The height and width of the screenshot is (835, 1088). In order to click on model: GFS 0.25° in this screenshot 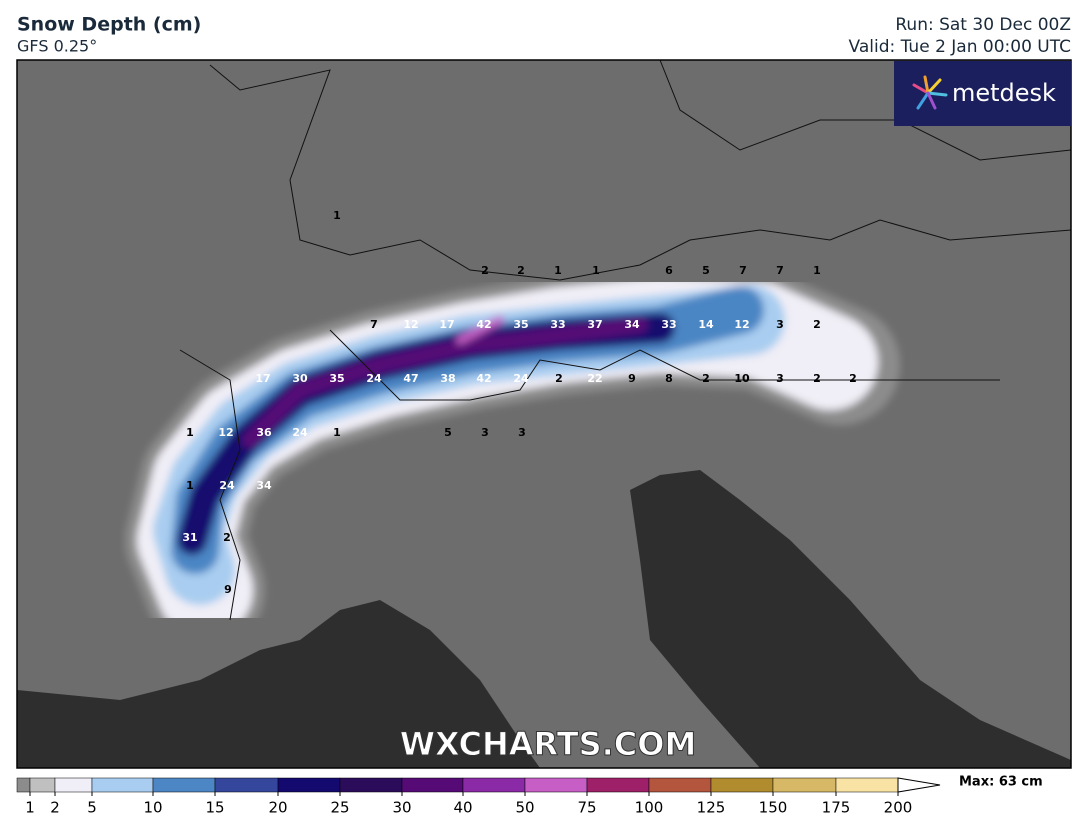, I will do `click(57, 46)`.